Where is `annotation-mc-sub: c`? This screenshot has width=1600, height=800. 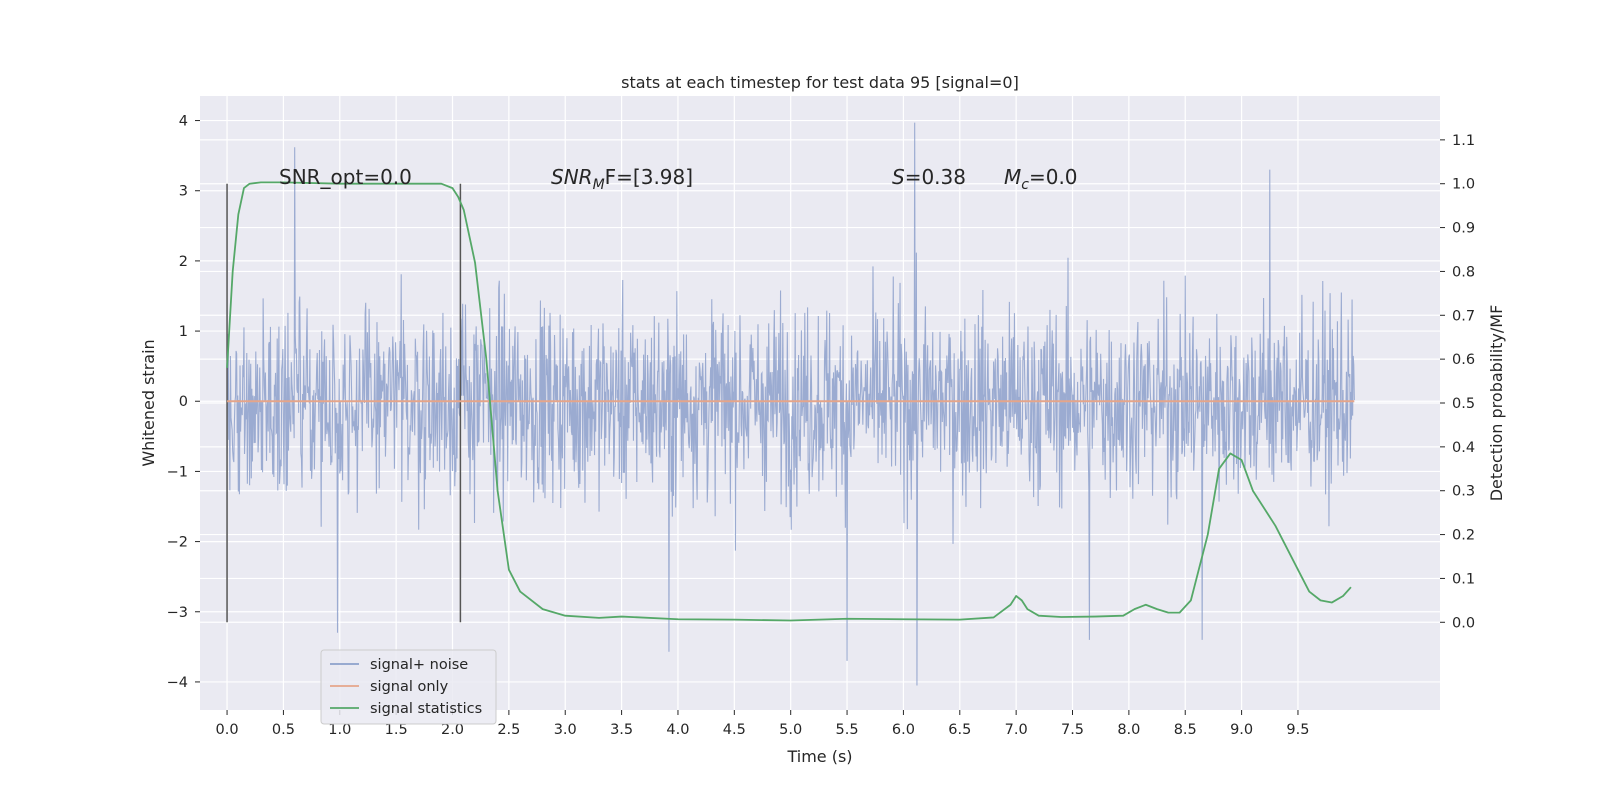 annotation-mc-sub: c is located at coordinates (1025, 185).